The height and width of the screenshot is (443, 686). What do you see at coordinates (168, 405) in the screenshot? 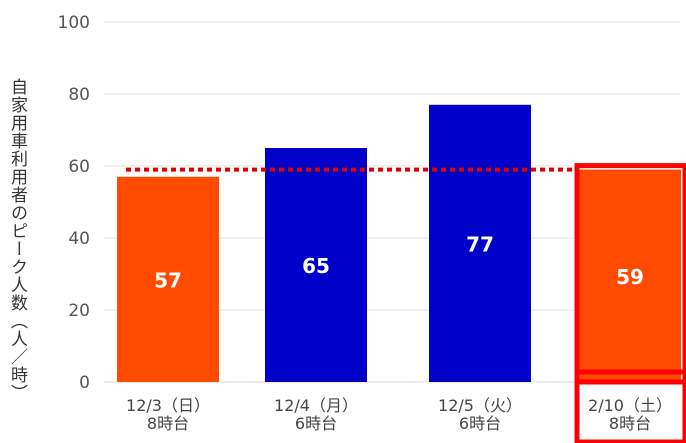
I see `x-tick-label: 12/3（日）` at bounding box center [168, 405].